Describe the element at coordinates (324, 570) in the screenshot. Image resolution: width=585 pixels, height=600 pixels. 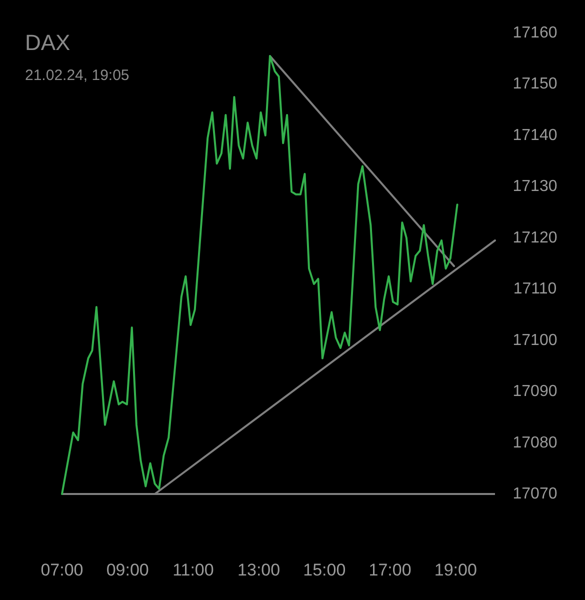
I see `x-tick-label: 15:00` at that location.